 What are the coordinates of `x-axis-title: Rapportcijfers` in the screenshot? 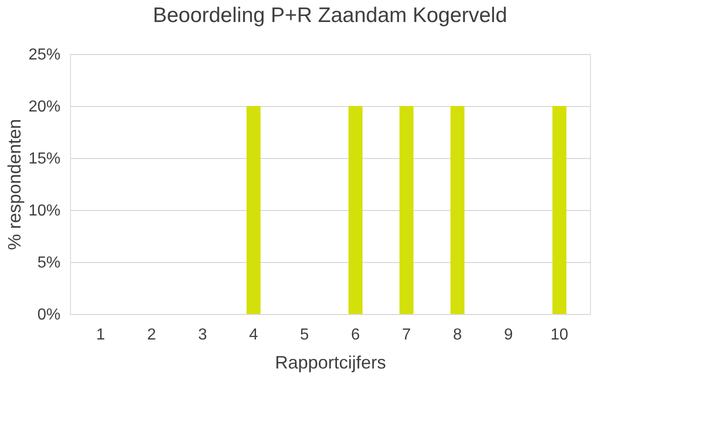 It's located at (330, 362).